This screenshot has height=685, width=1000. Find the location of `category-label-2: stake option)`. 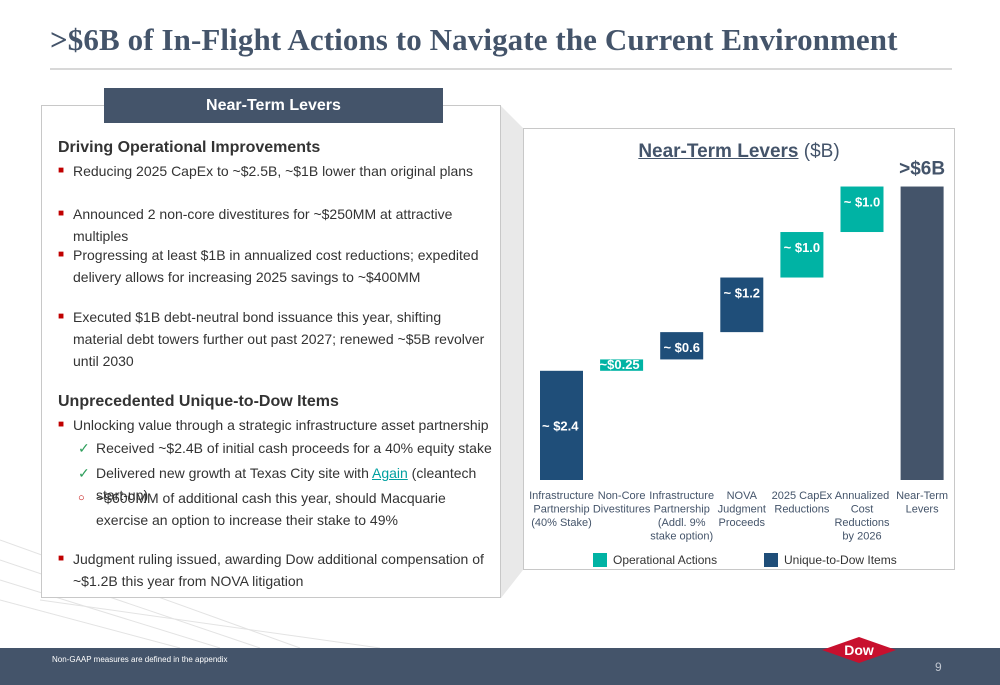

category-label-2: stake option) is located at coordinates (681, 537).